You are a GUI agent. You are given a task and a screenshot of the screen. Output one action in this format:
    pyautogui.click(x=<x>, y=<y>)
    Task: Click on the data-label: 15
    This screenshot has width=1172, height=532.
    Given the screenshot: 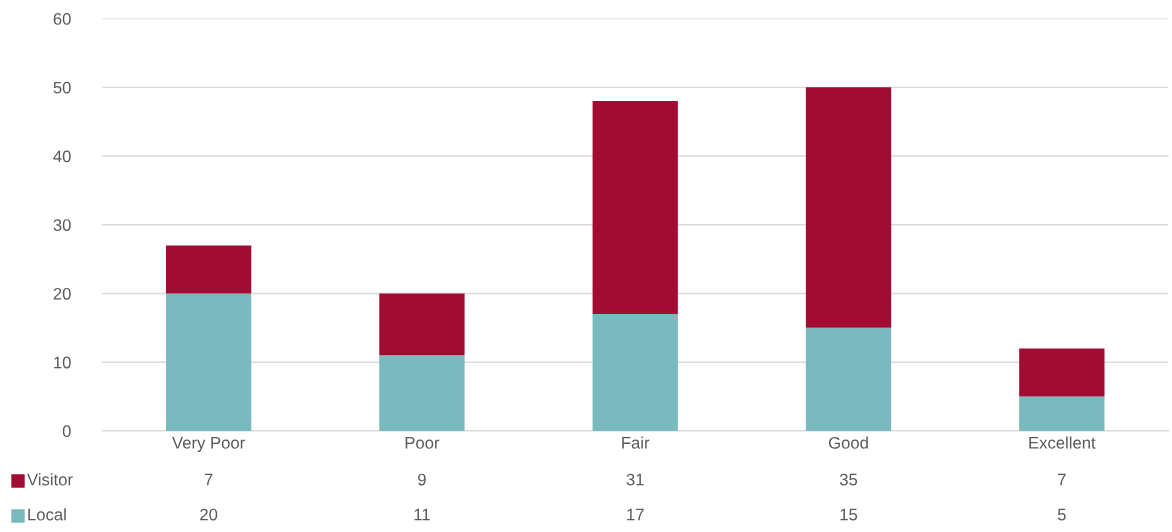 What is the action you would take?
    pyautogui.click(x=849, y=514)
    